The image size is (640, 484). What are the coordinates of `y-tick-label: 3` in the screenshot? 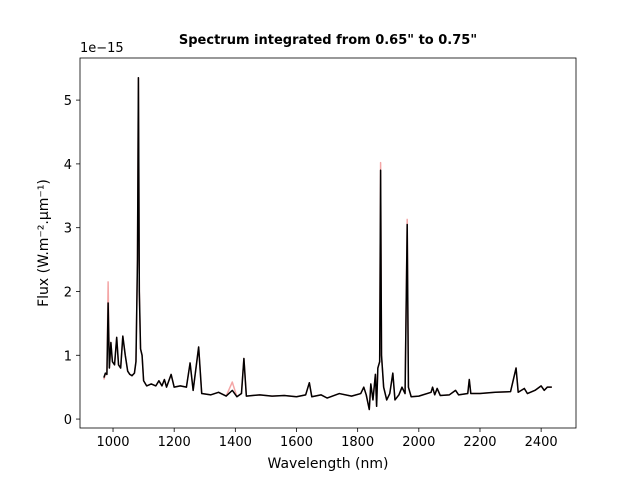 It's located at (68, 229).